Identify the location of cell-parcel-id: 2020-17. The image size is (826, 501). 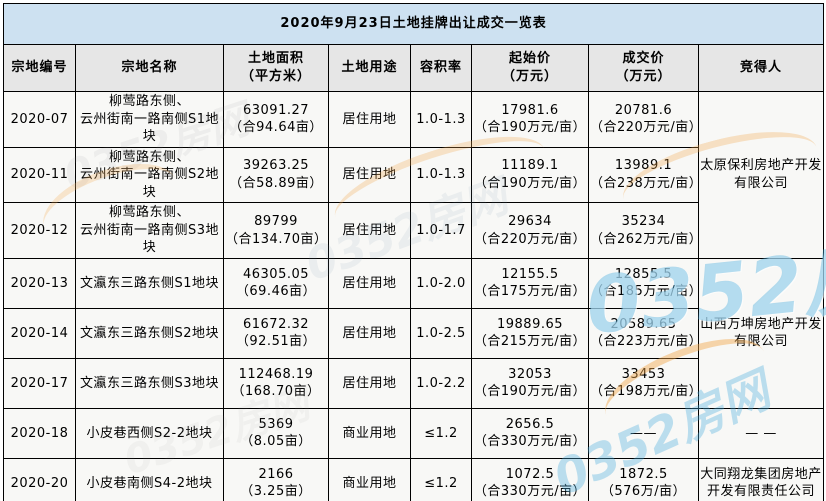
(39, 383).